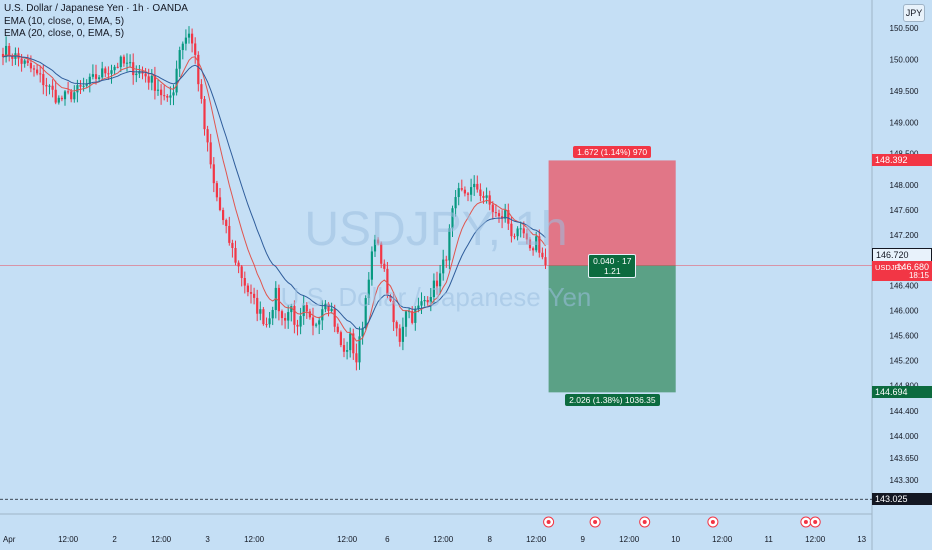 The image size is (932, 550). Describe the element at coordinates (904, 91) in the screenshot. I see `y-tick-label: 149.500` at that location.